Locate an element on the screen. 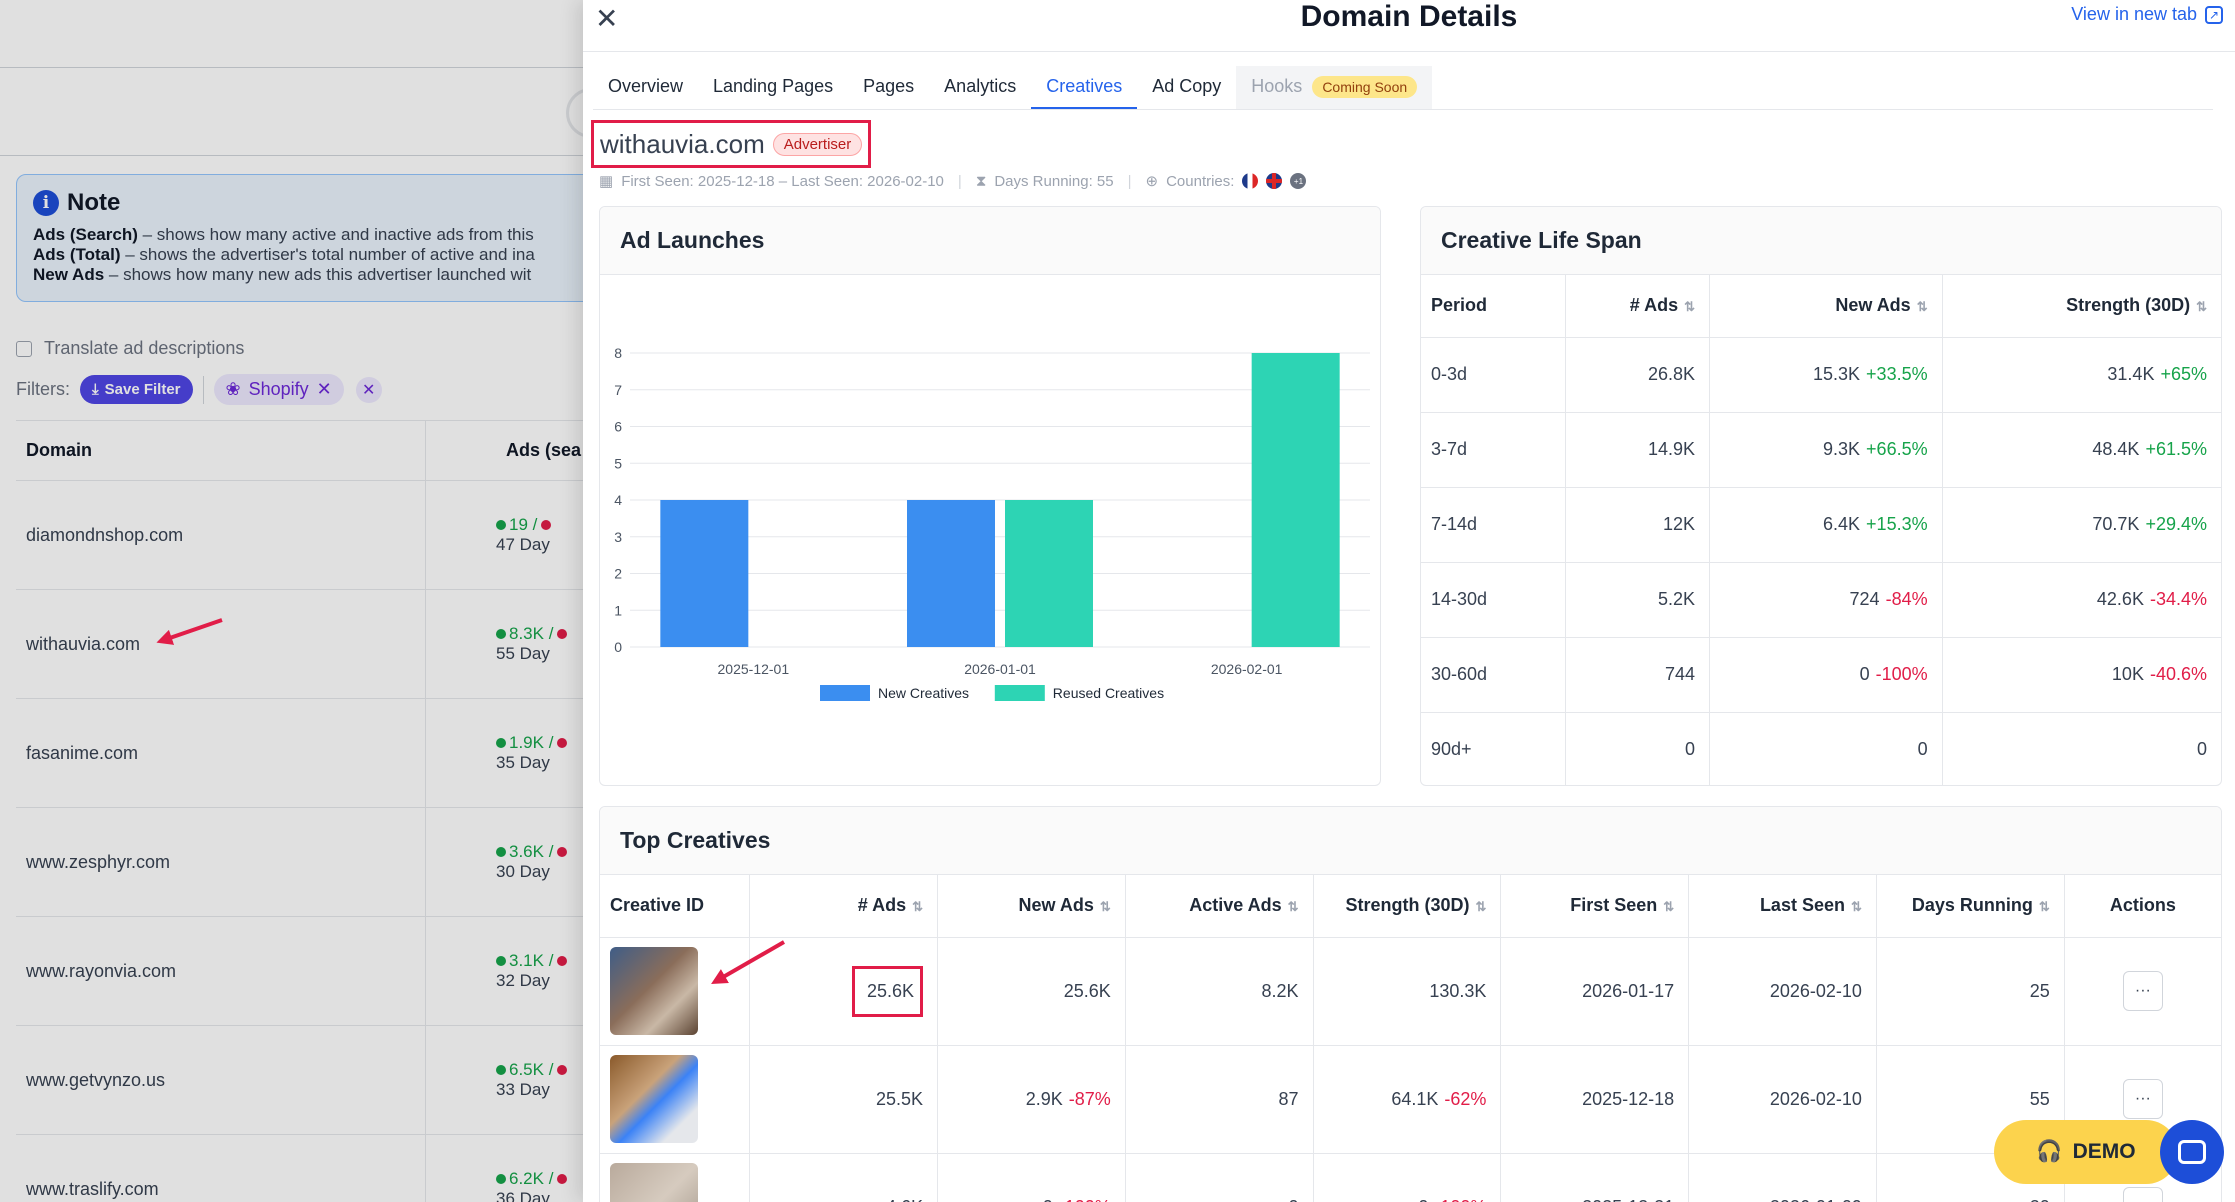 This screenshot has height=1202, width=2235. tab-pages: Pages is located at coordinates (889, 86).